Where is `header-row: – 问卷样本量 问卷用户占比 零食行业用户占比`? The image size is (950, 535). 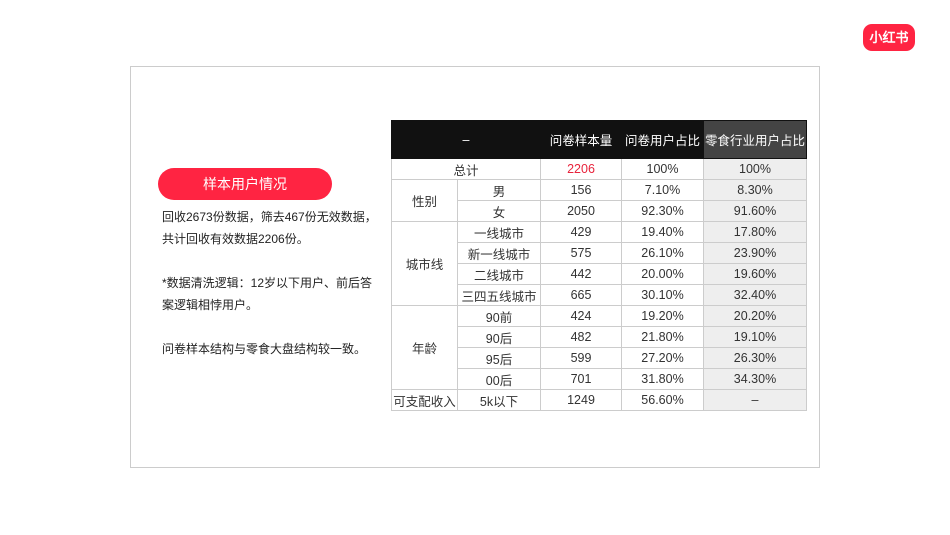
header-row: – 问卷样本量 问卷用户占比 零食行业用户占比 is located at coordinates (599, 139).